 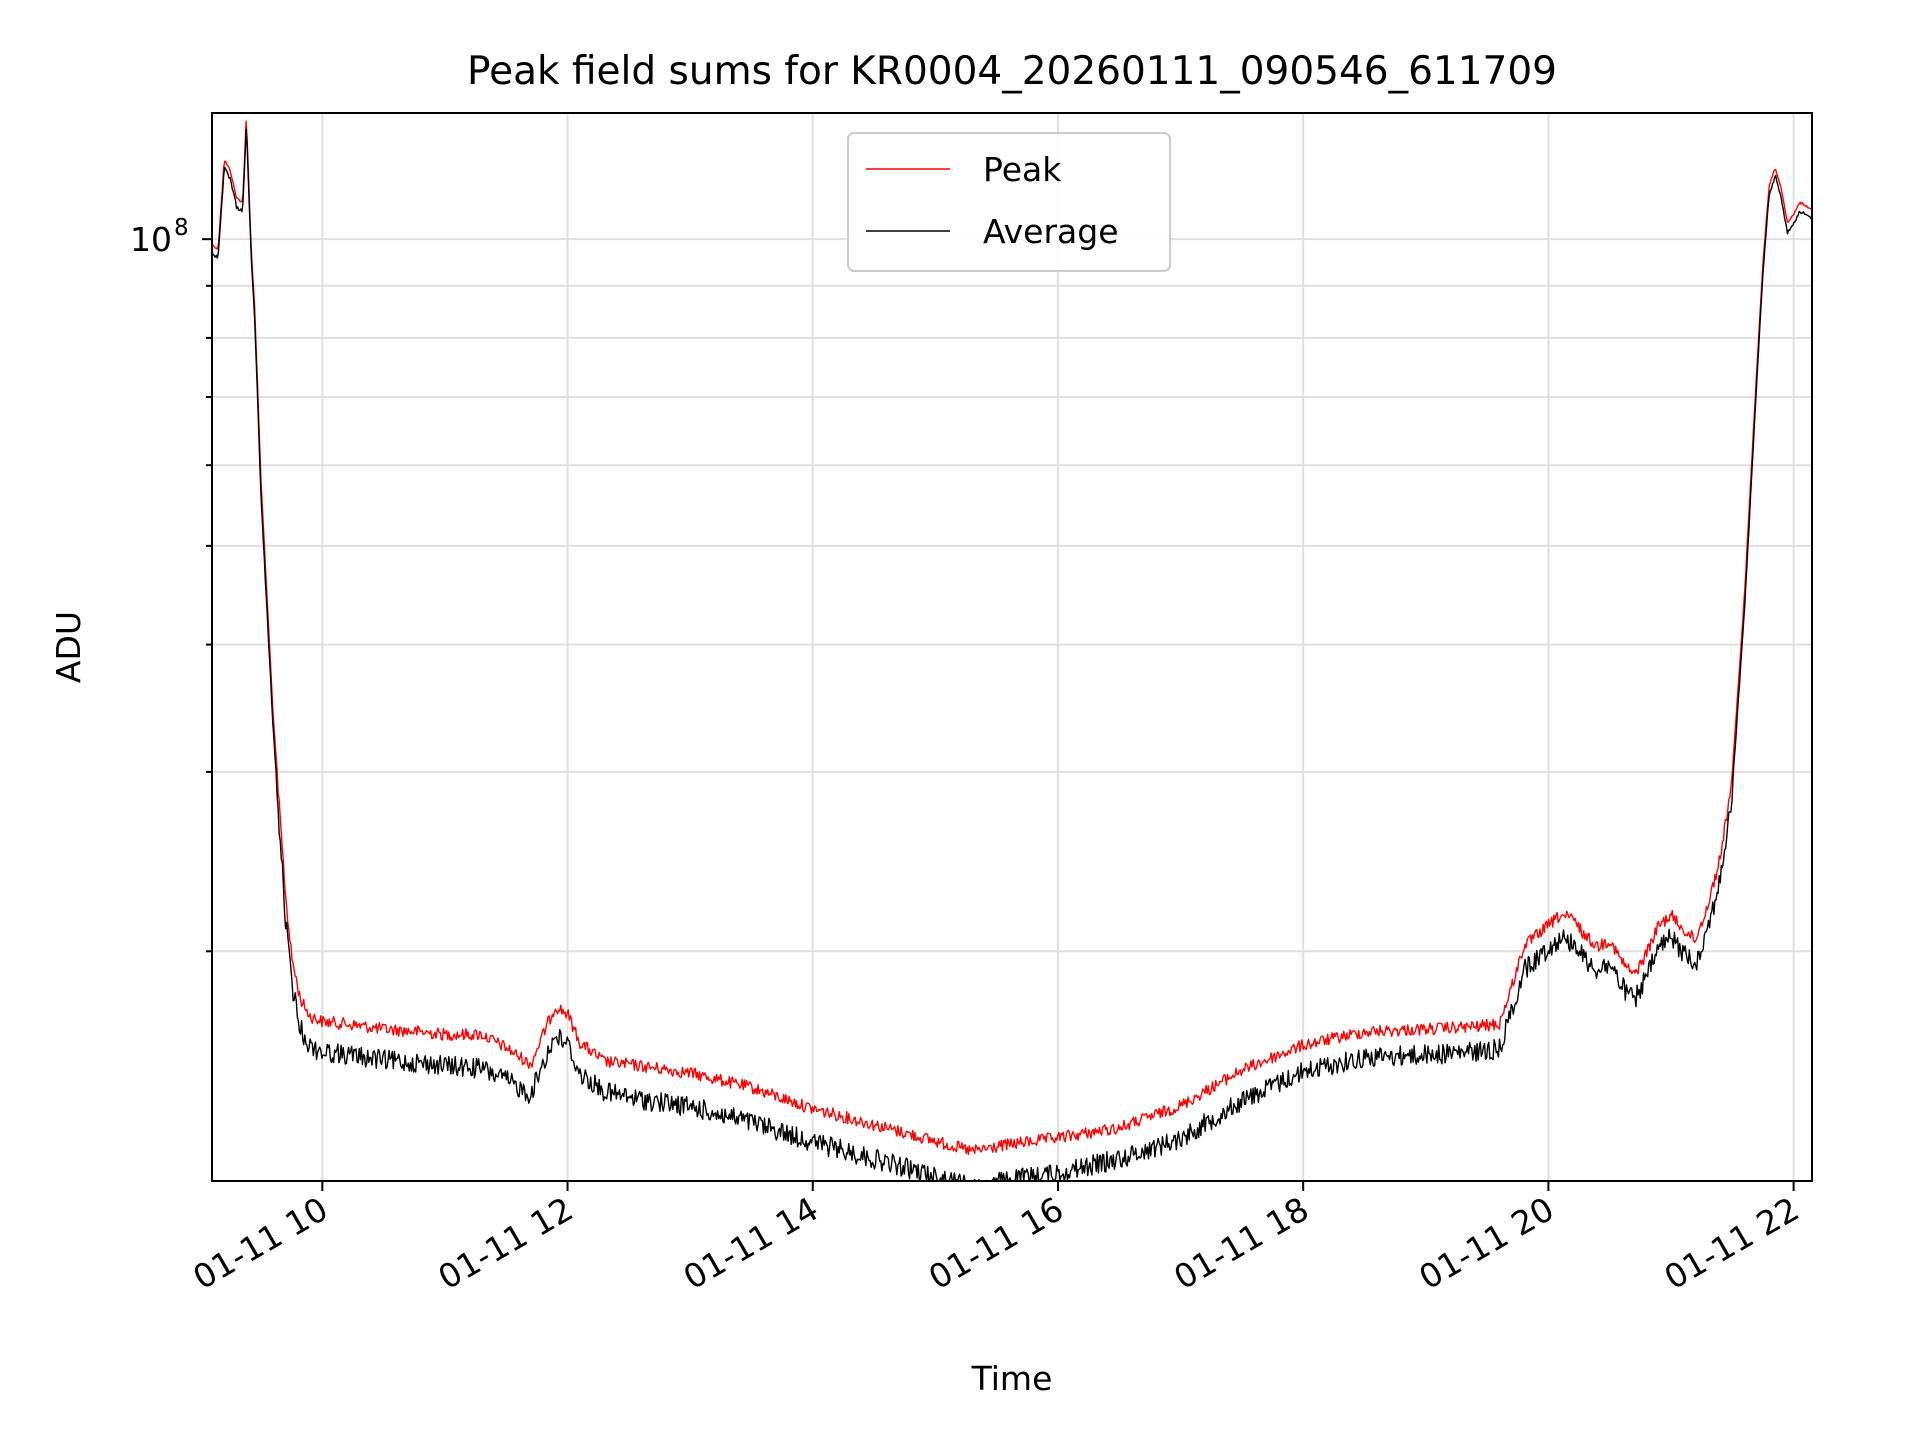 I want to click on legend-label-average: Average, so click(x=1051, y=231).